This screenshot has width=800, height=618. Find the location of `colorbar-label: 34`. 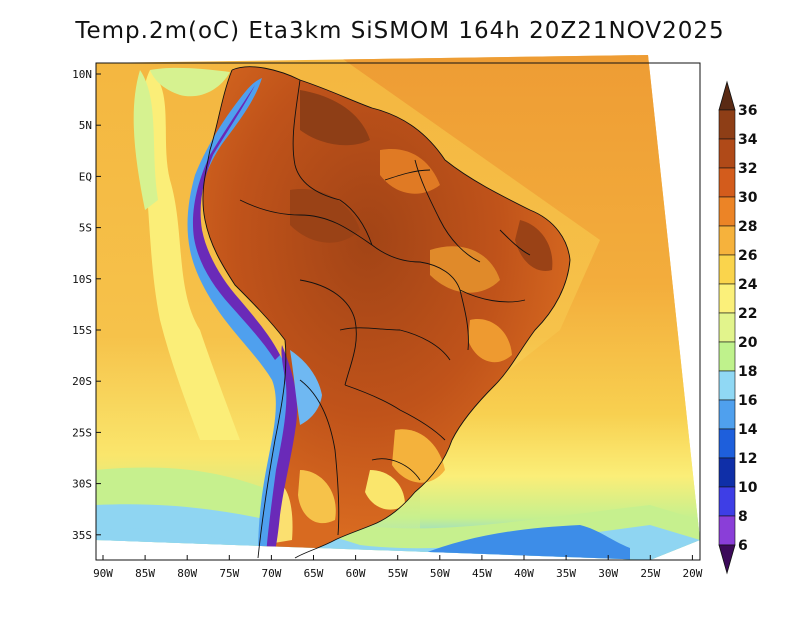

colorbar-label: 34 is located at coordinates (748, 140).